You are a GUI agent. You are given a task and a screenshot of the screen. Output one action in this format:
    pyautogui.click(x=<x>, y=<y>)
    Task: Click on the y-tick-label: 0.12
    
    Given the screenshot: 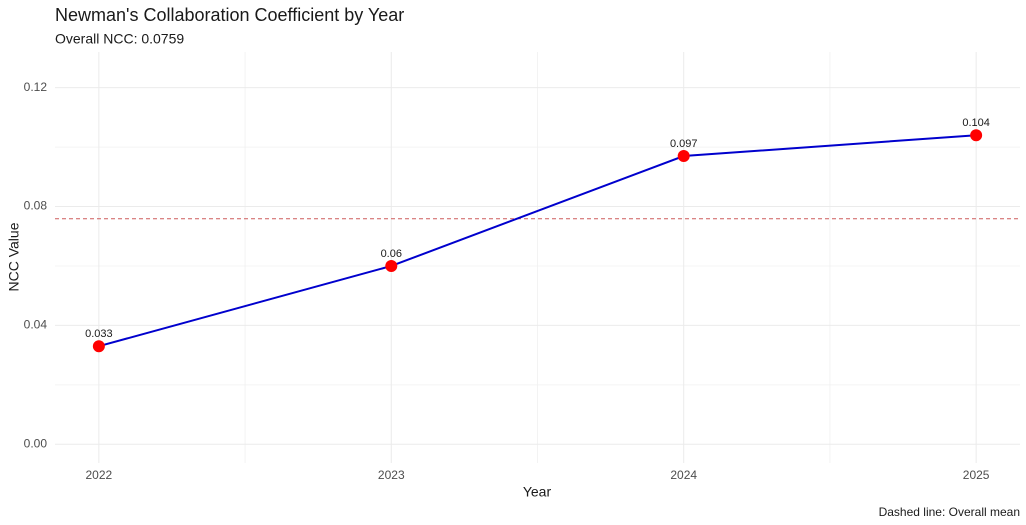 What is the action you would take?
    pyautogui.click(x=36, y=87)
    